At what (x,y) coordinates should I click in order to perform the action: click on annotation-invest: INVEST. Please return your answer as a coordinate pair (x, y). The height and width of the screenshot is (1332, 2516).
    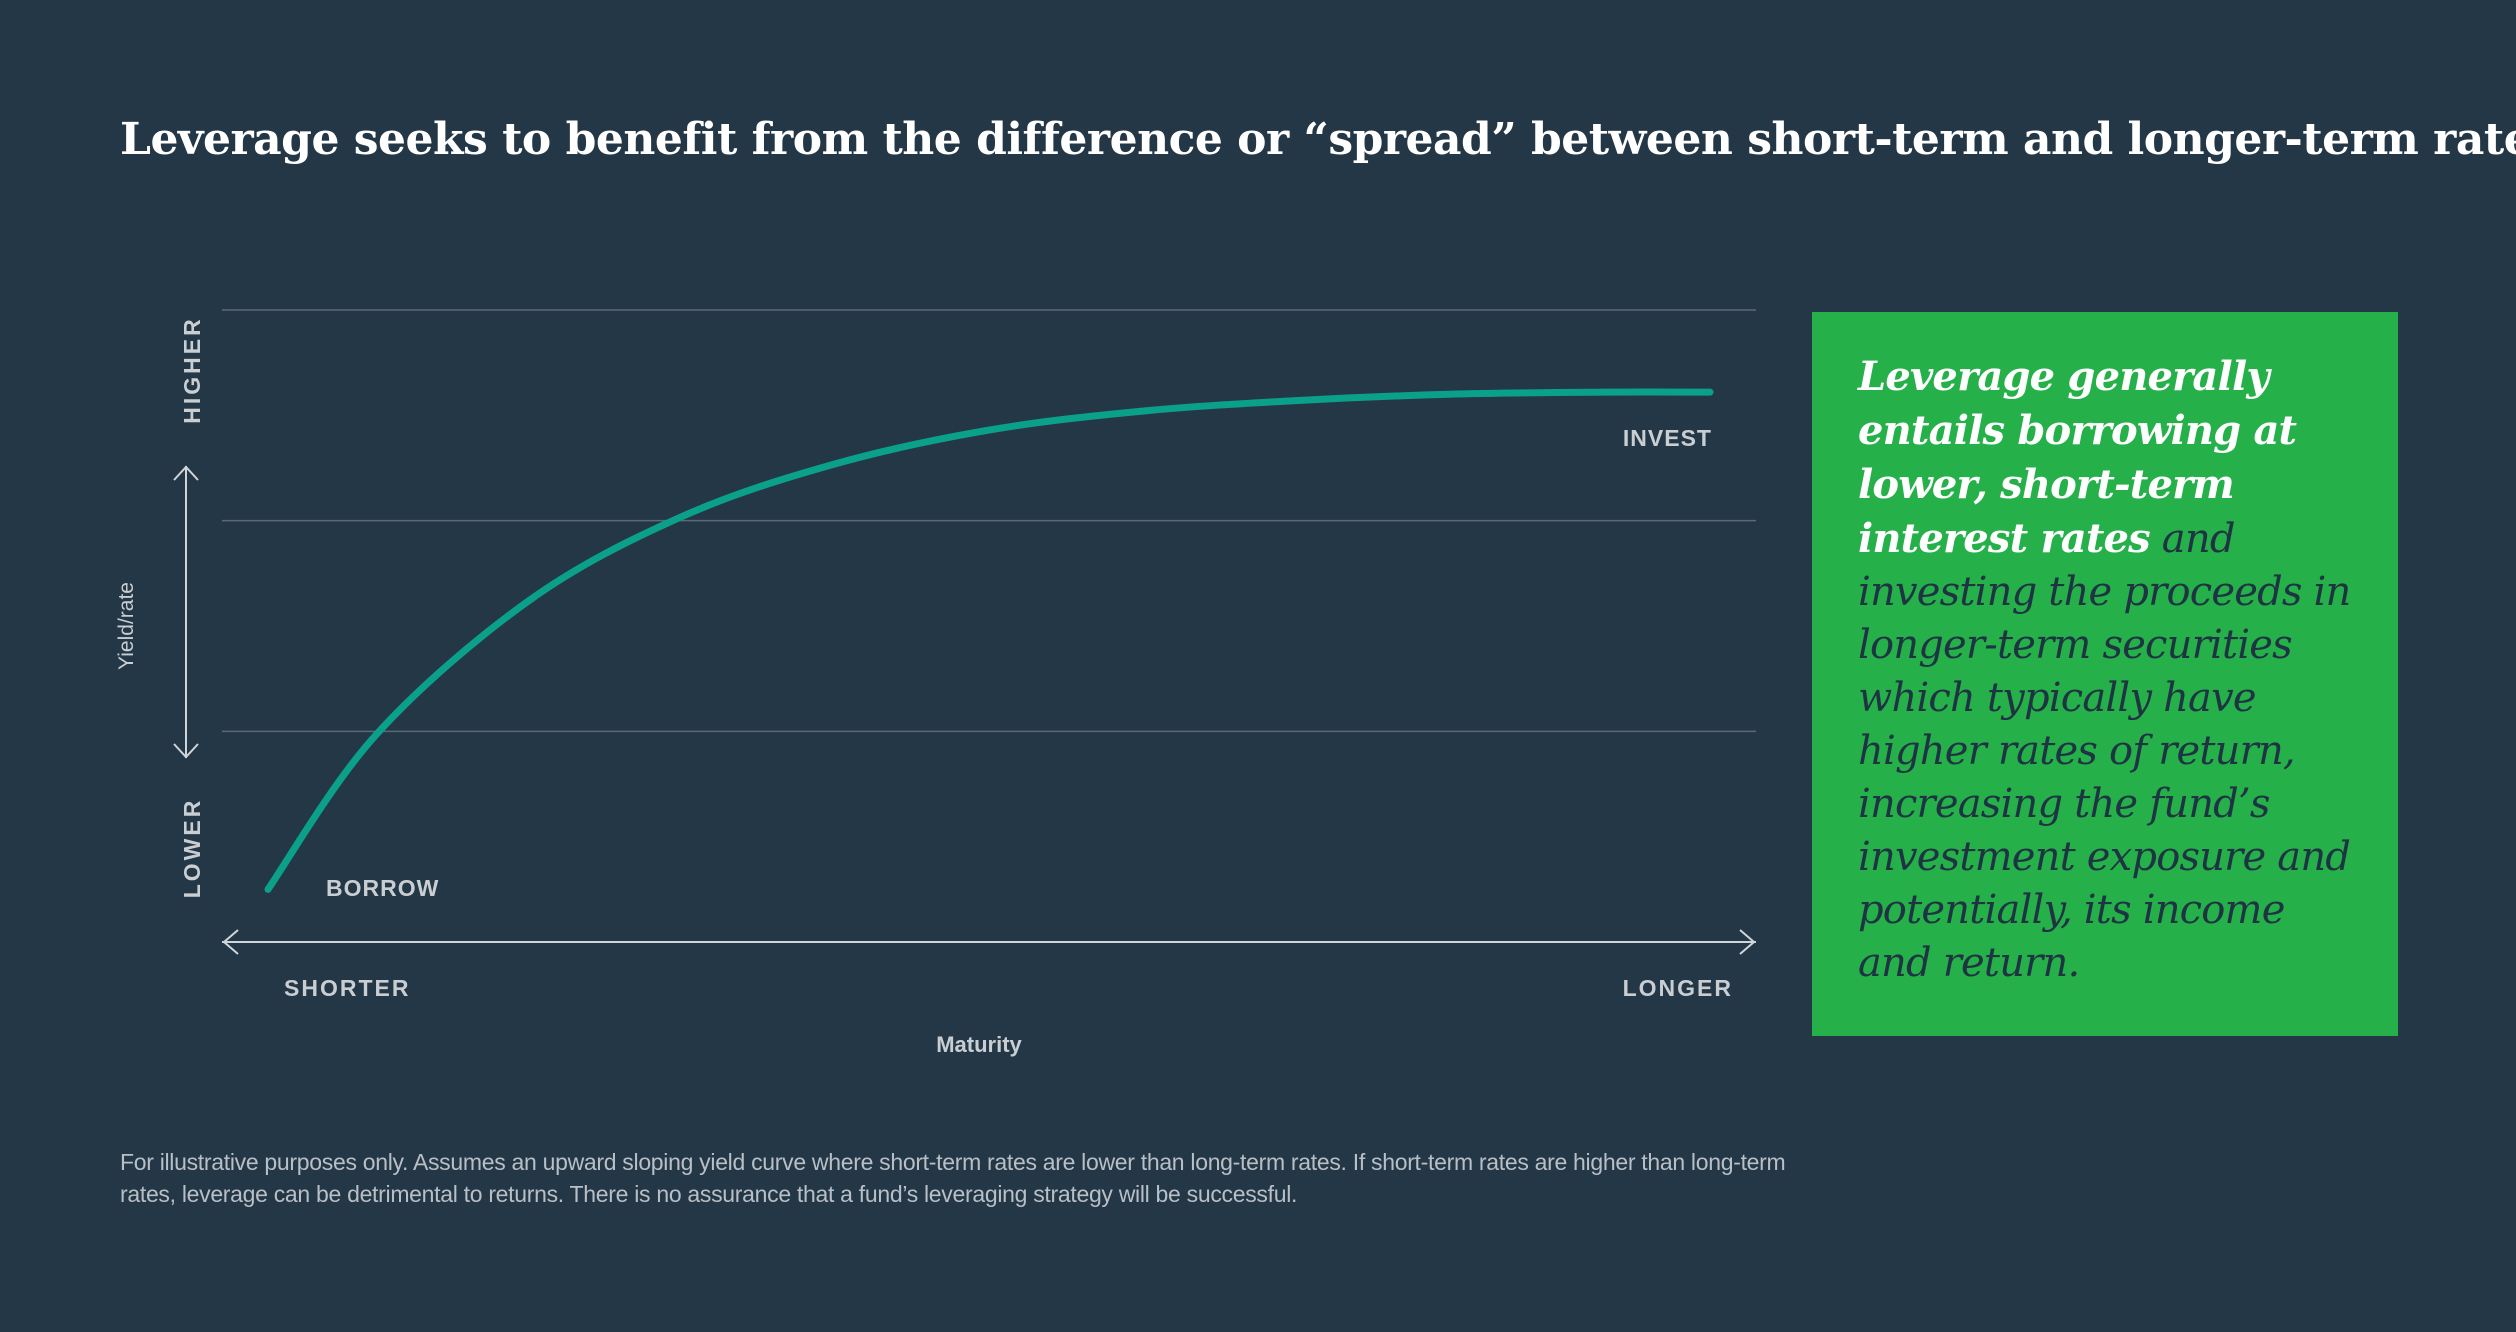
    Looking at the image, I should click on (1667, 438).